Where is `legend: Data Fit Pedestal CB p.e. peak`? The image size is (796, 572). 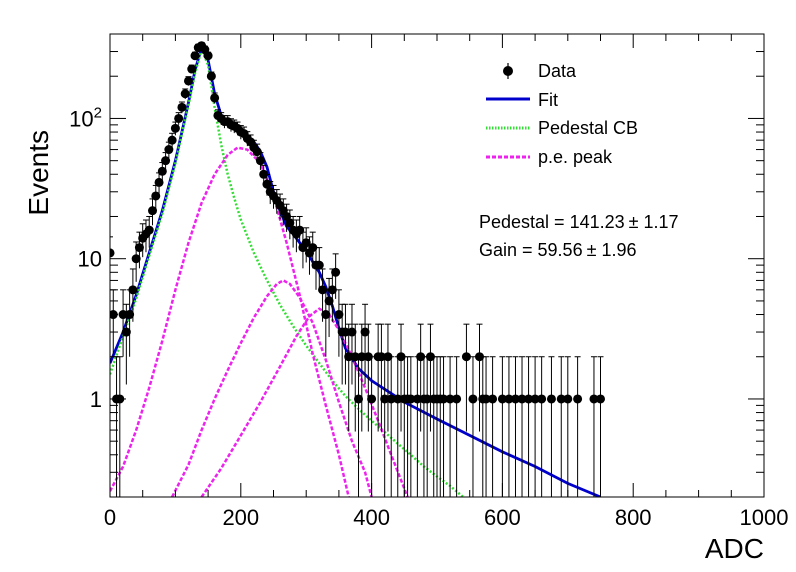 legend: Data Fit Pedestal CB p.e. peak is located at coordinates (562, 114).